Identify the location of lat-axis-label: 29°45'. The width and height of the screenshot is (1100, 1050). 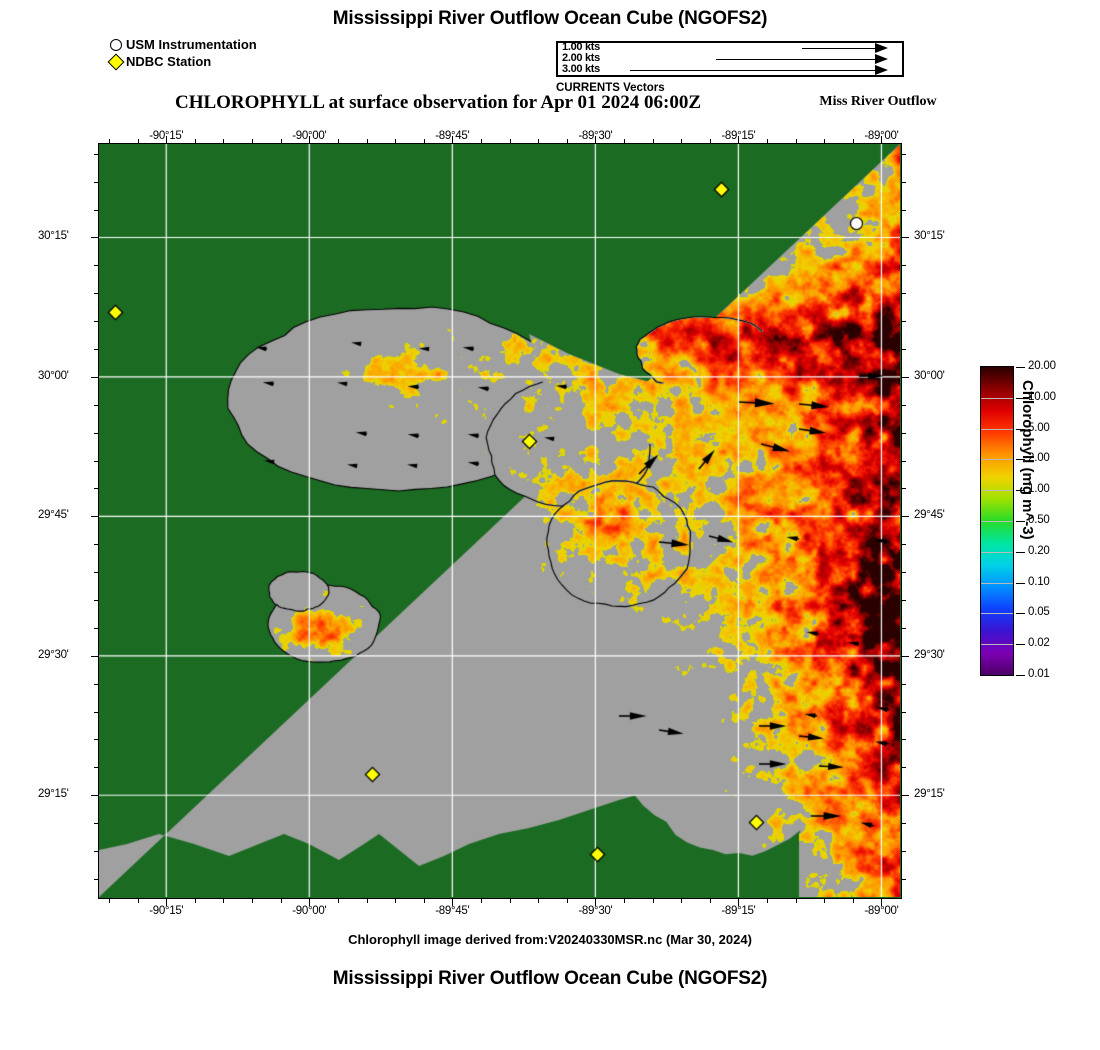
(929, 515).